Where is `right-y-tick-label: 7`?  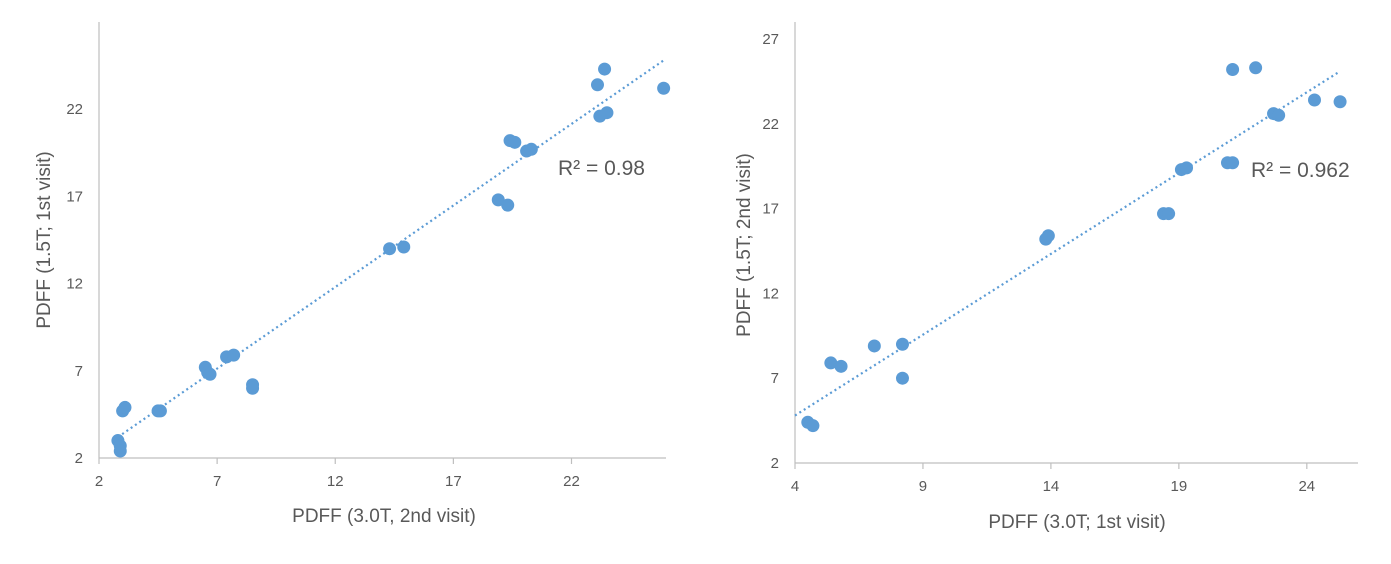
right-y-tick-label: 7 is located at coordinates (775, 378).